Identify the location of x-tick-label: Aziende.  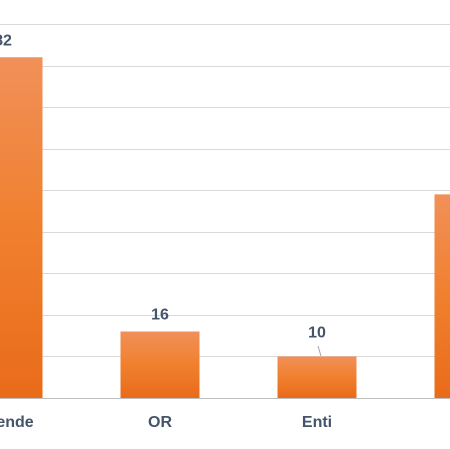
(17, 422).